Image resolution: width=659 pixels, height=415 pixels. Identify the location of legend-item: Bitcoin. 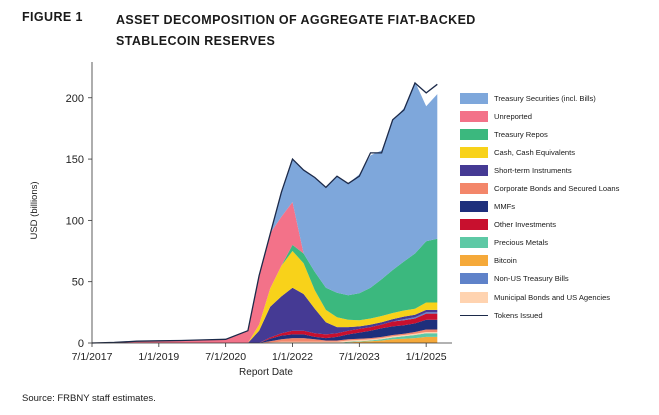
(557, 261).